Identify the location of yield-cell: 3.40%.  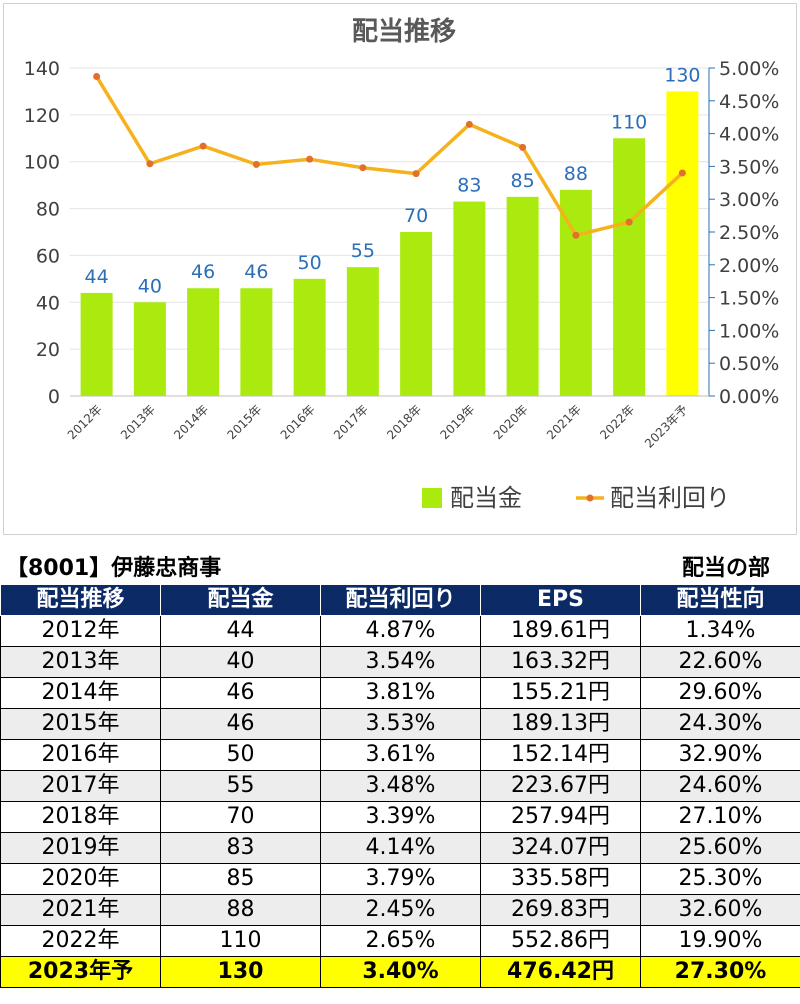
(400, 972).